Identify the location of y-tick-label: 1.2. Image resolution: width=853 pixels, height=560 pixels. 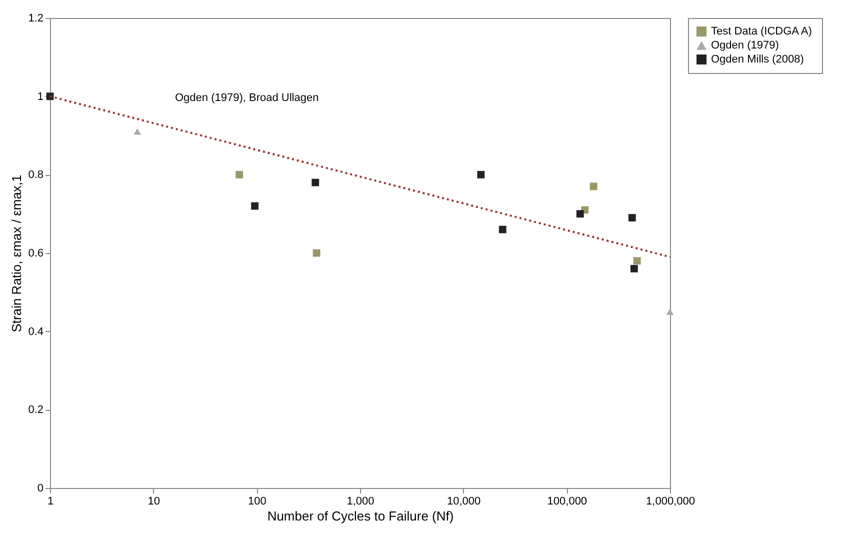
(36, 18).